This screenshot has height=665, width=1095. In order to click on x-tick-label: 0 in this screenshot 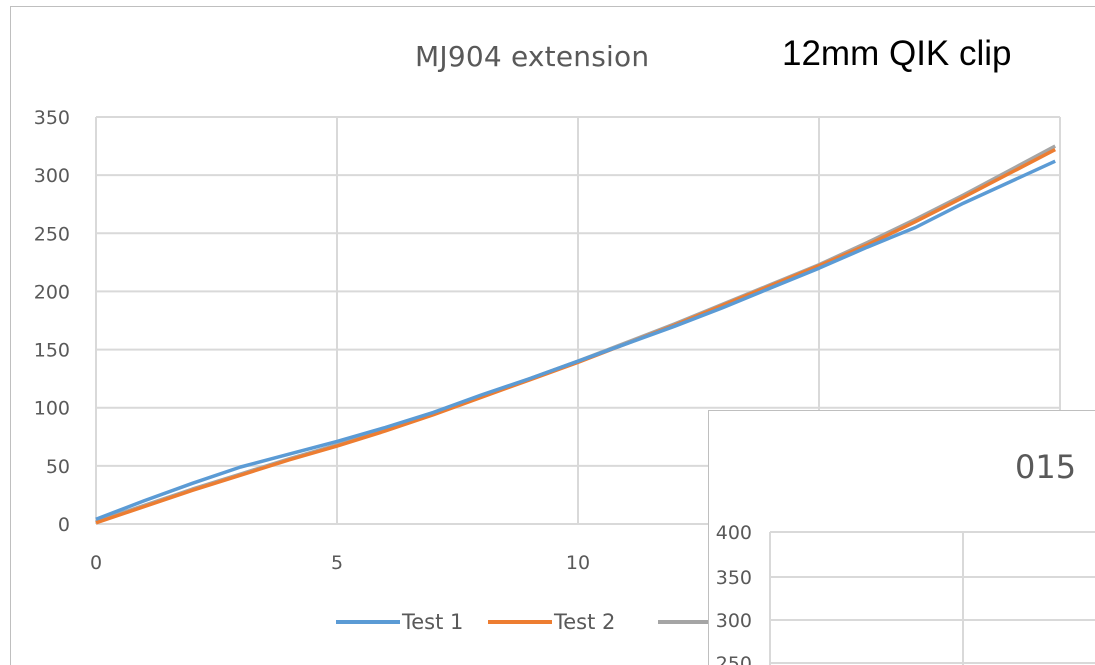, I will do `click(96, 563)`.